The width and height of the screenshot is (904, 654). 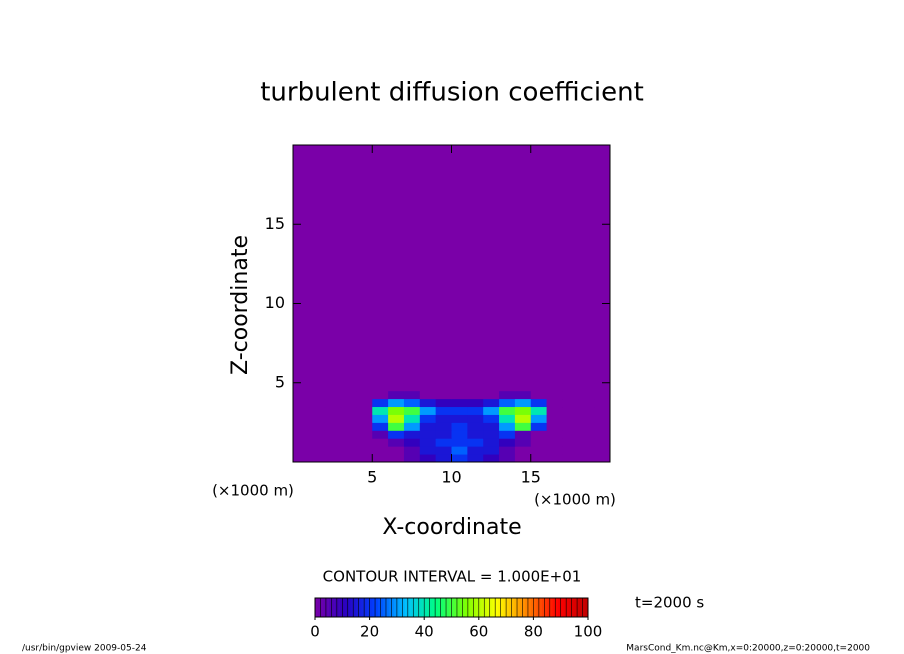 What do you see at coordinates (280, 381) in the screenshot?
I see `y-tick-label: 5` at bounding box center [280, 381].